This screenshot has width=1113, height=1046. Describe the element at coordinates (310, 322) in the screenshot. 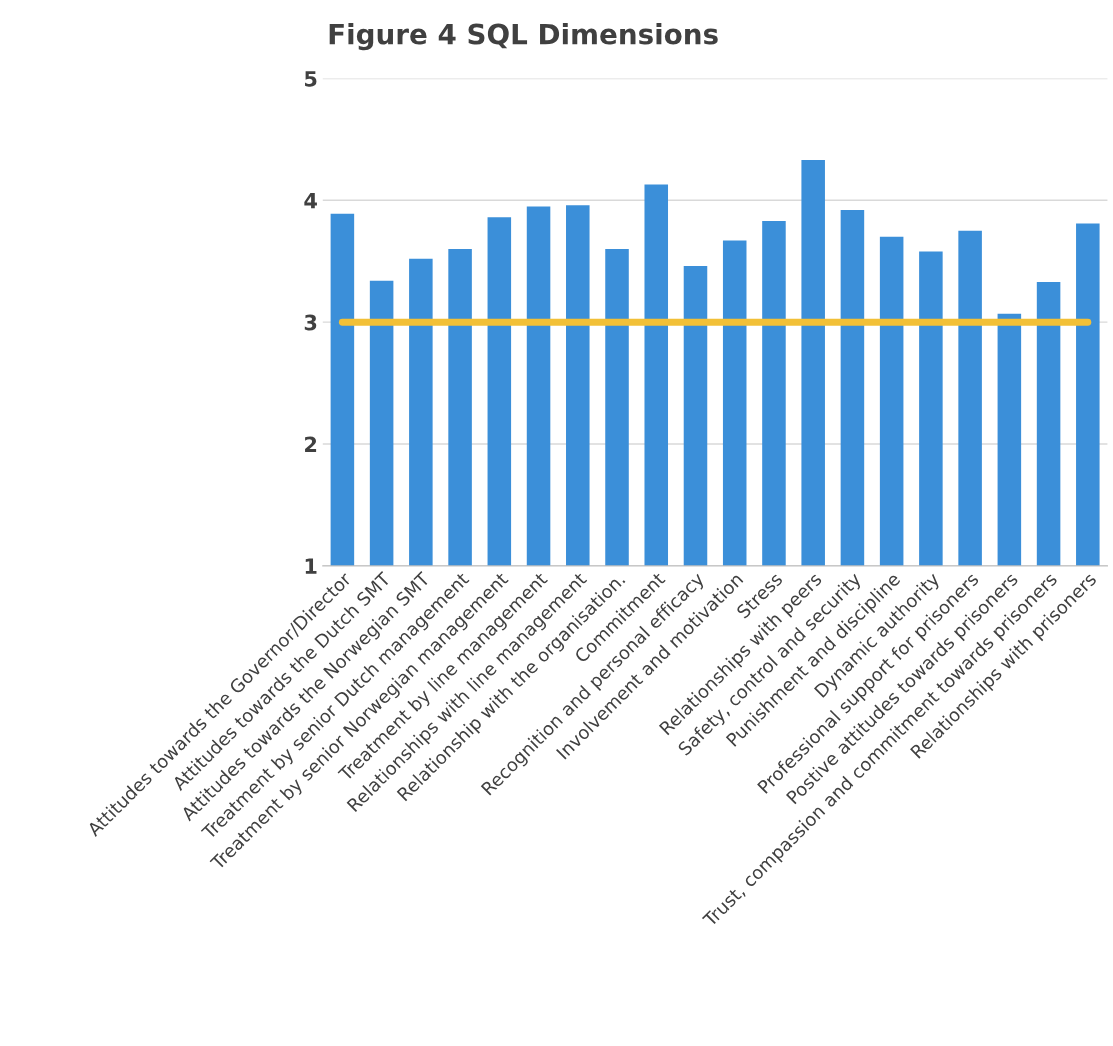

I see `y-tick-label: 3` at that location.